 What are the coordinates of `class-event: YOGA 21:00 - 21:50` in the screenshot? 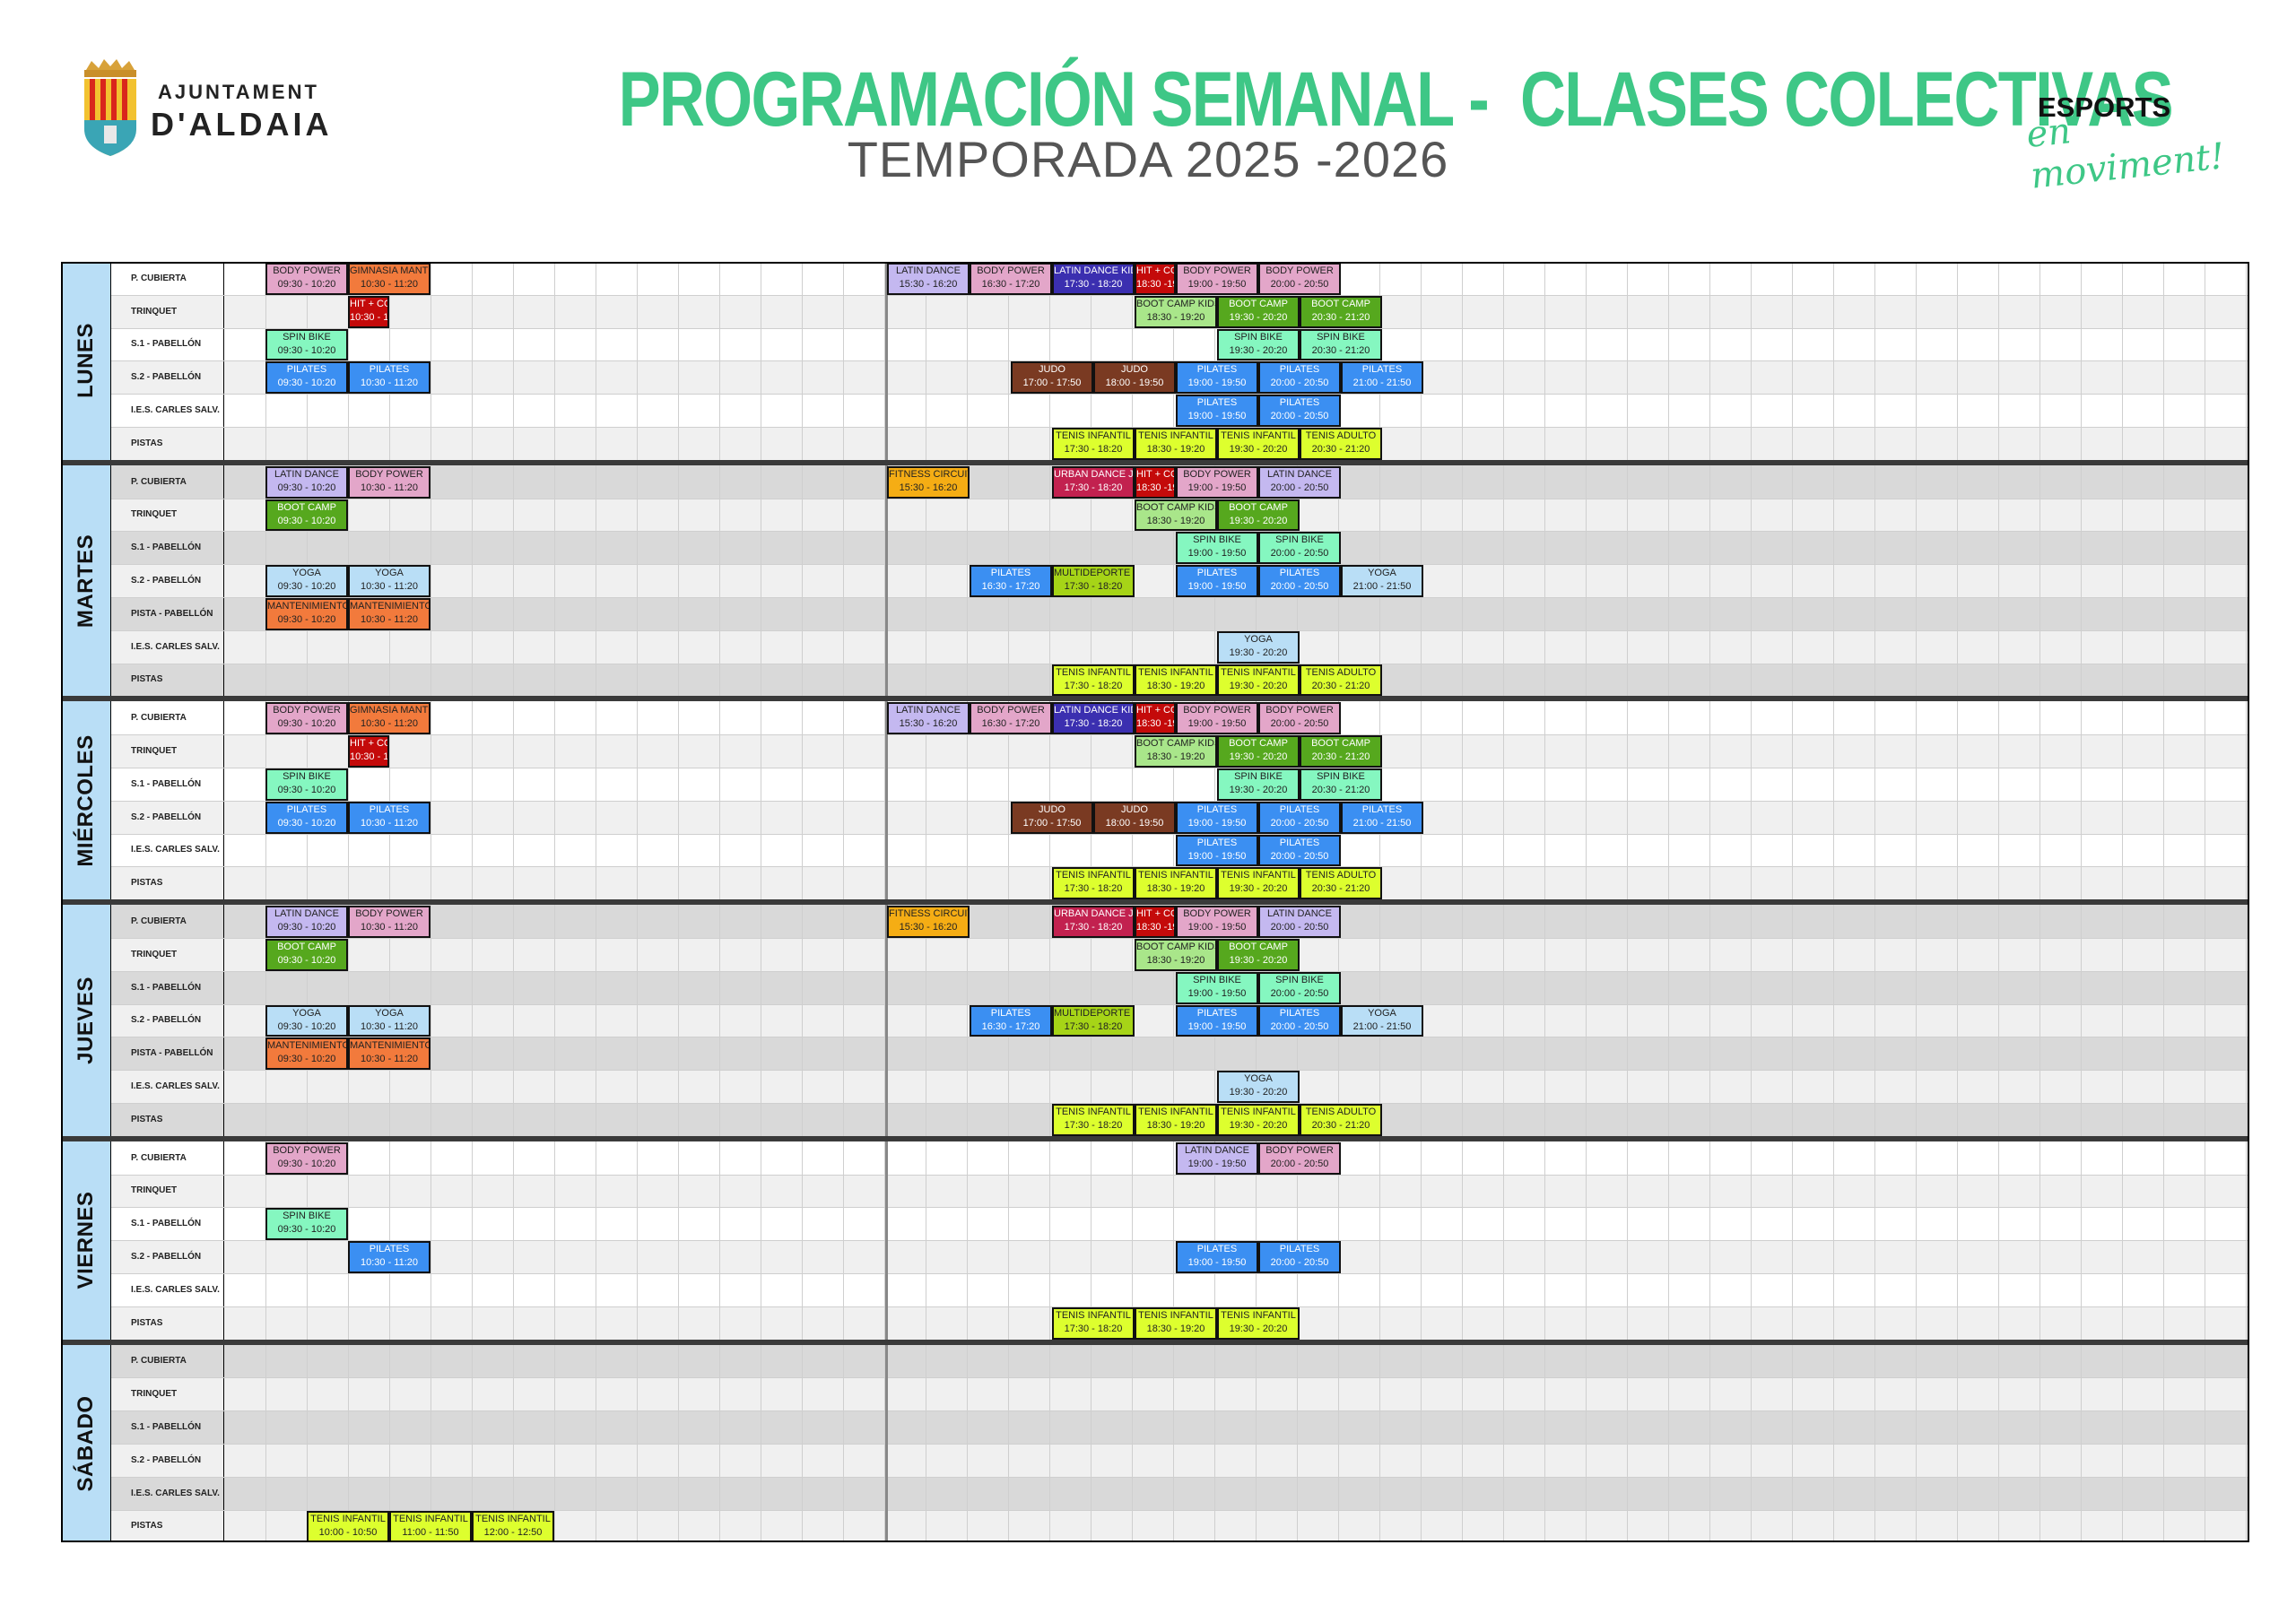 It's located at (1382, 1021).